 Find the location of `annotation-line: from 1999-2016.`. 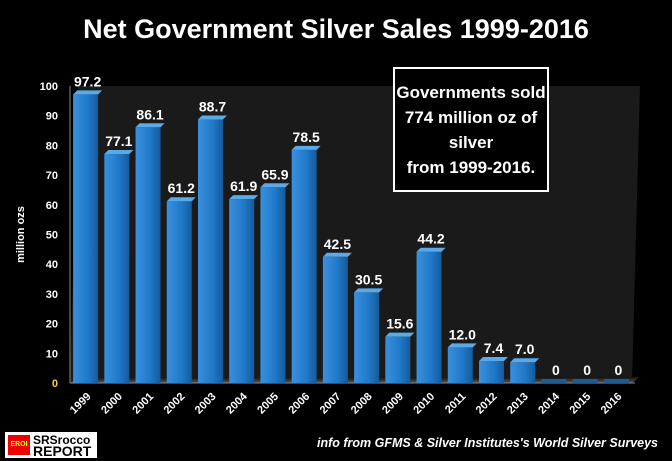

annotation-line: from 1999-2016. is located at coordinates (471, 167).